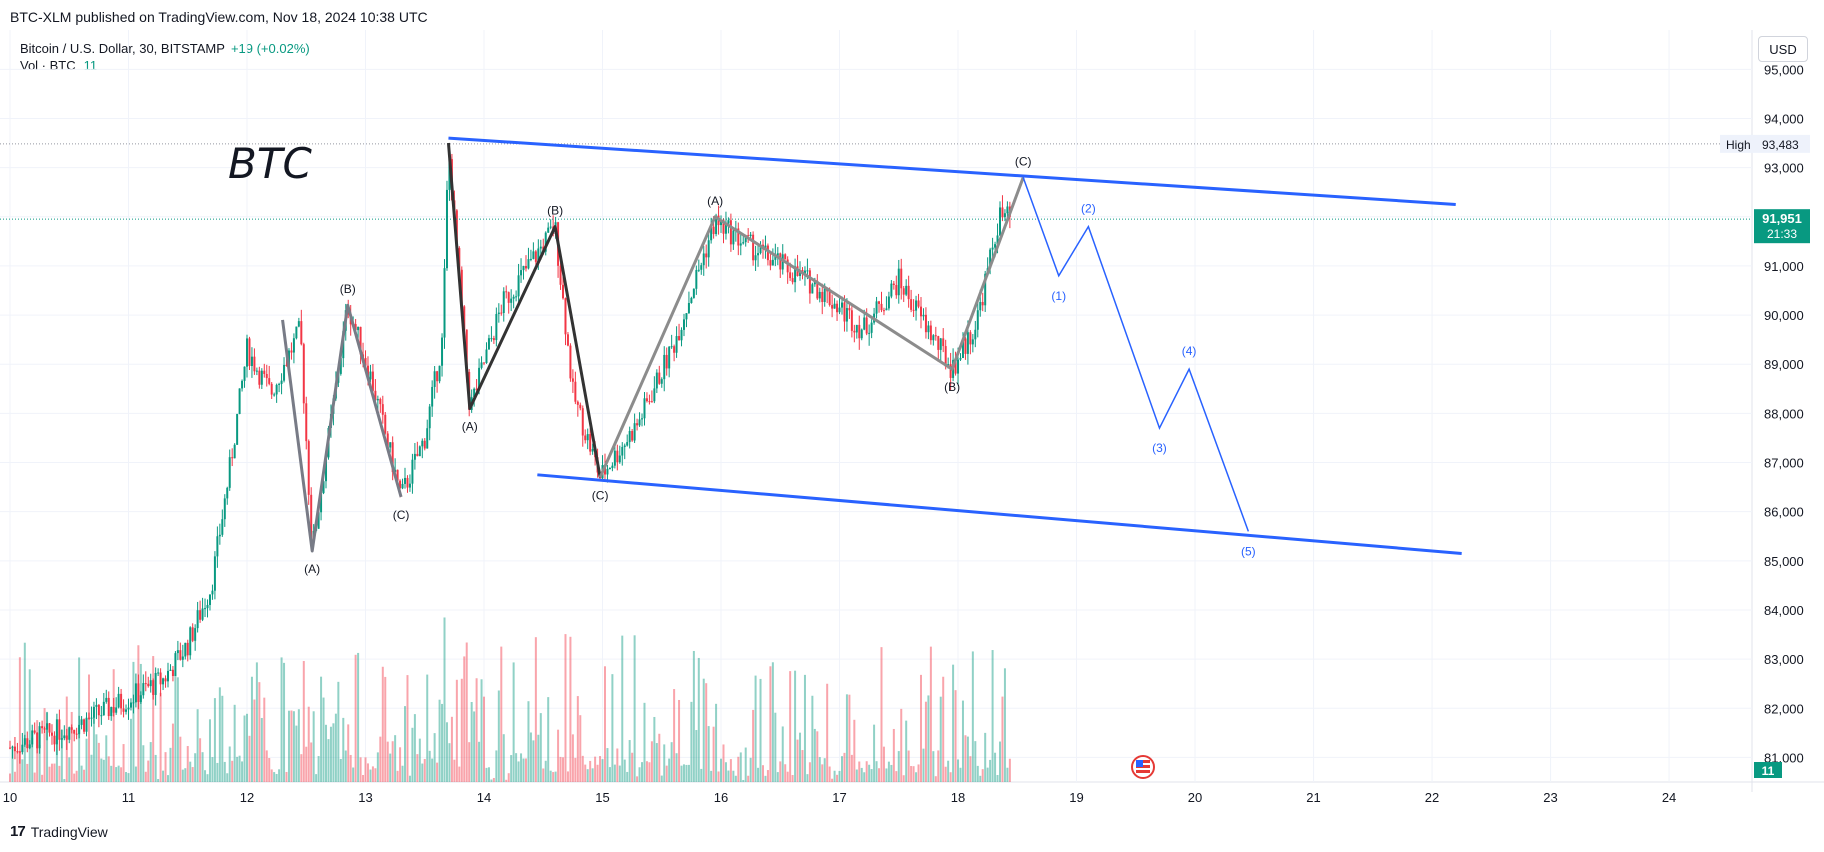  I want to click on y-tick-label: 85,000, so click(1784, 561).